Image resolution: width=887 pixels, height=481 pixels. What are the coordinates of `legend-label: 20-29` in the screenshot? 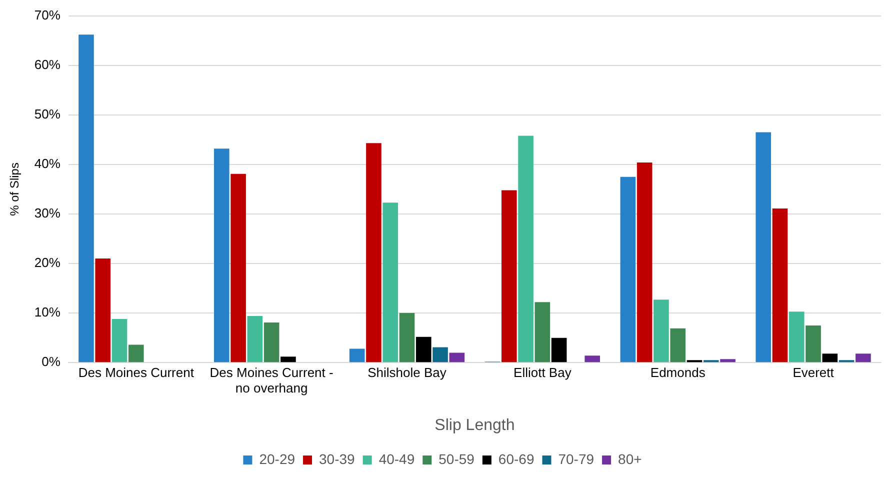 It's located at (277, 458).